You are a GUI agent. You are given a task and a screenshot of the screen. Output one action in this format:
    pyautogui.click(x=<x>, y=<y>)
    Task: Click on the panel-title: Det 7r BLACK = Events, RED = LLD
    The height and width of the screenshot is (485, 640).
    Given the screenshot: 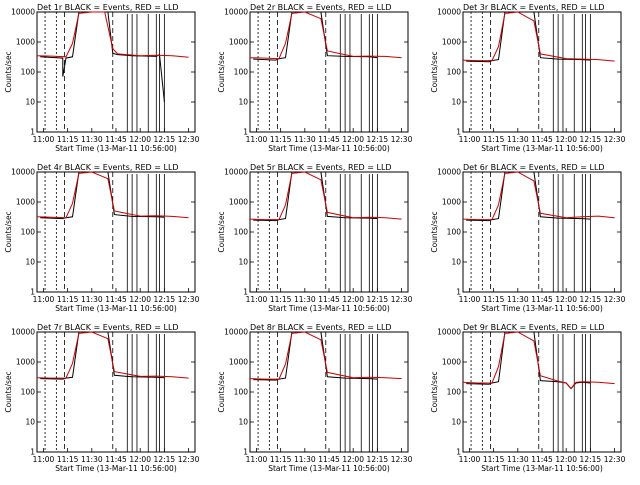 What is the action you would take?
    pyautogui.click(x=108, y=327)
    